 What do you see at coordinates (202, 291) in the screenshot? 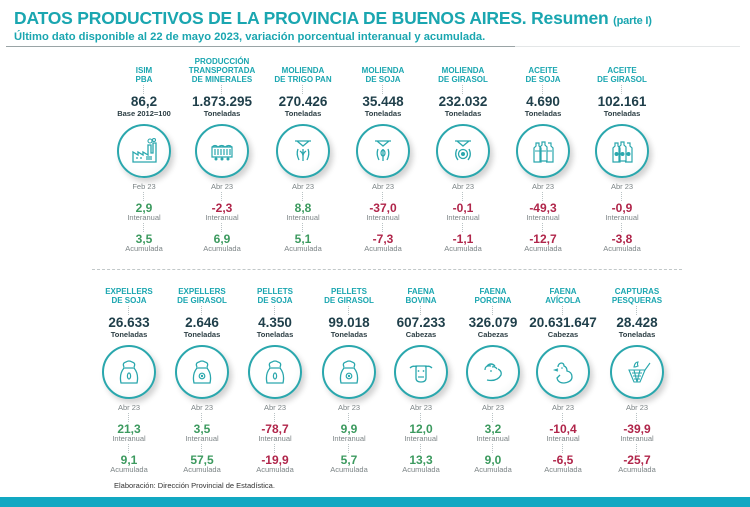
I see `indicator-name: EXPELLERS DE GIRASOL` at bounding box center [202, 291].